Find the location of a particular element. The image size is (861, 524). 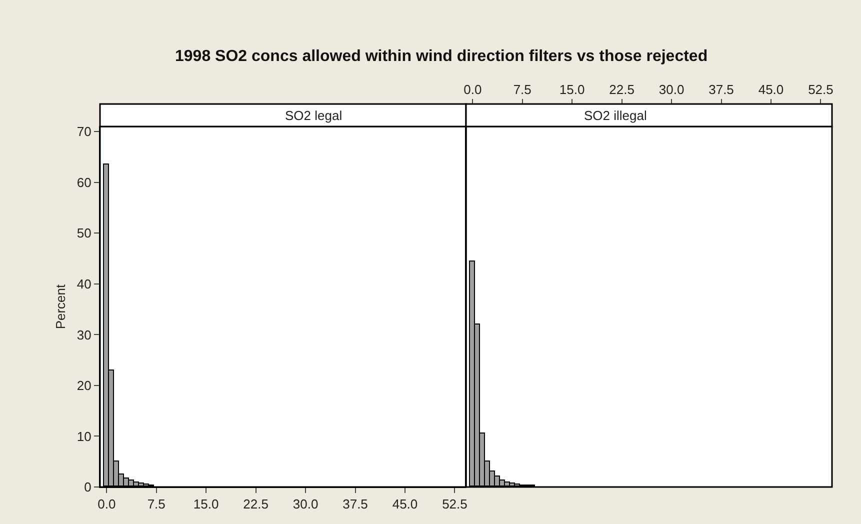

y-tick-label: 60 is located at coordinates (84, 182).